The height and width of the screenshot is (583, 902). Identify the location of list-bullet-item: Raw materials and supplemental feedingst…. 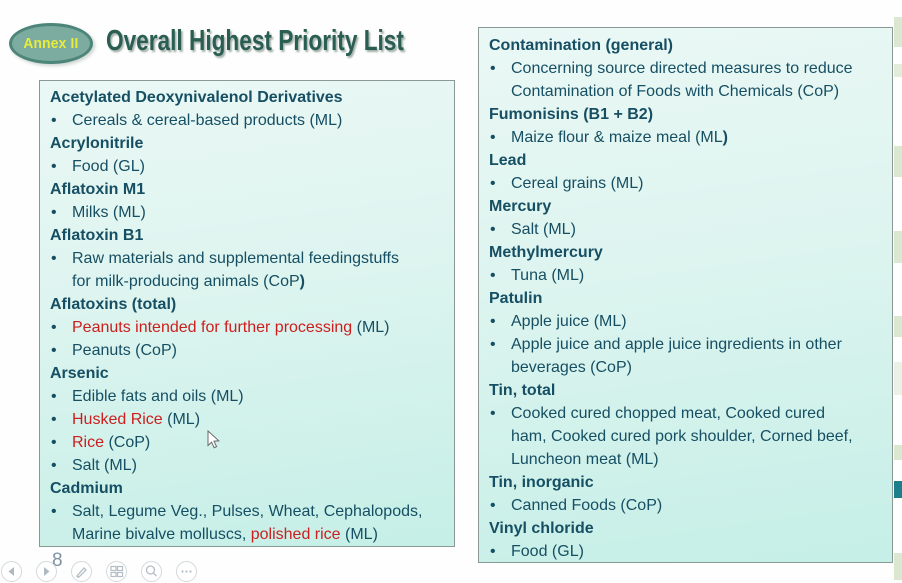
(247, 270).